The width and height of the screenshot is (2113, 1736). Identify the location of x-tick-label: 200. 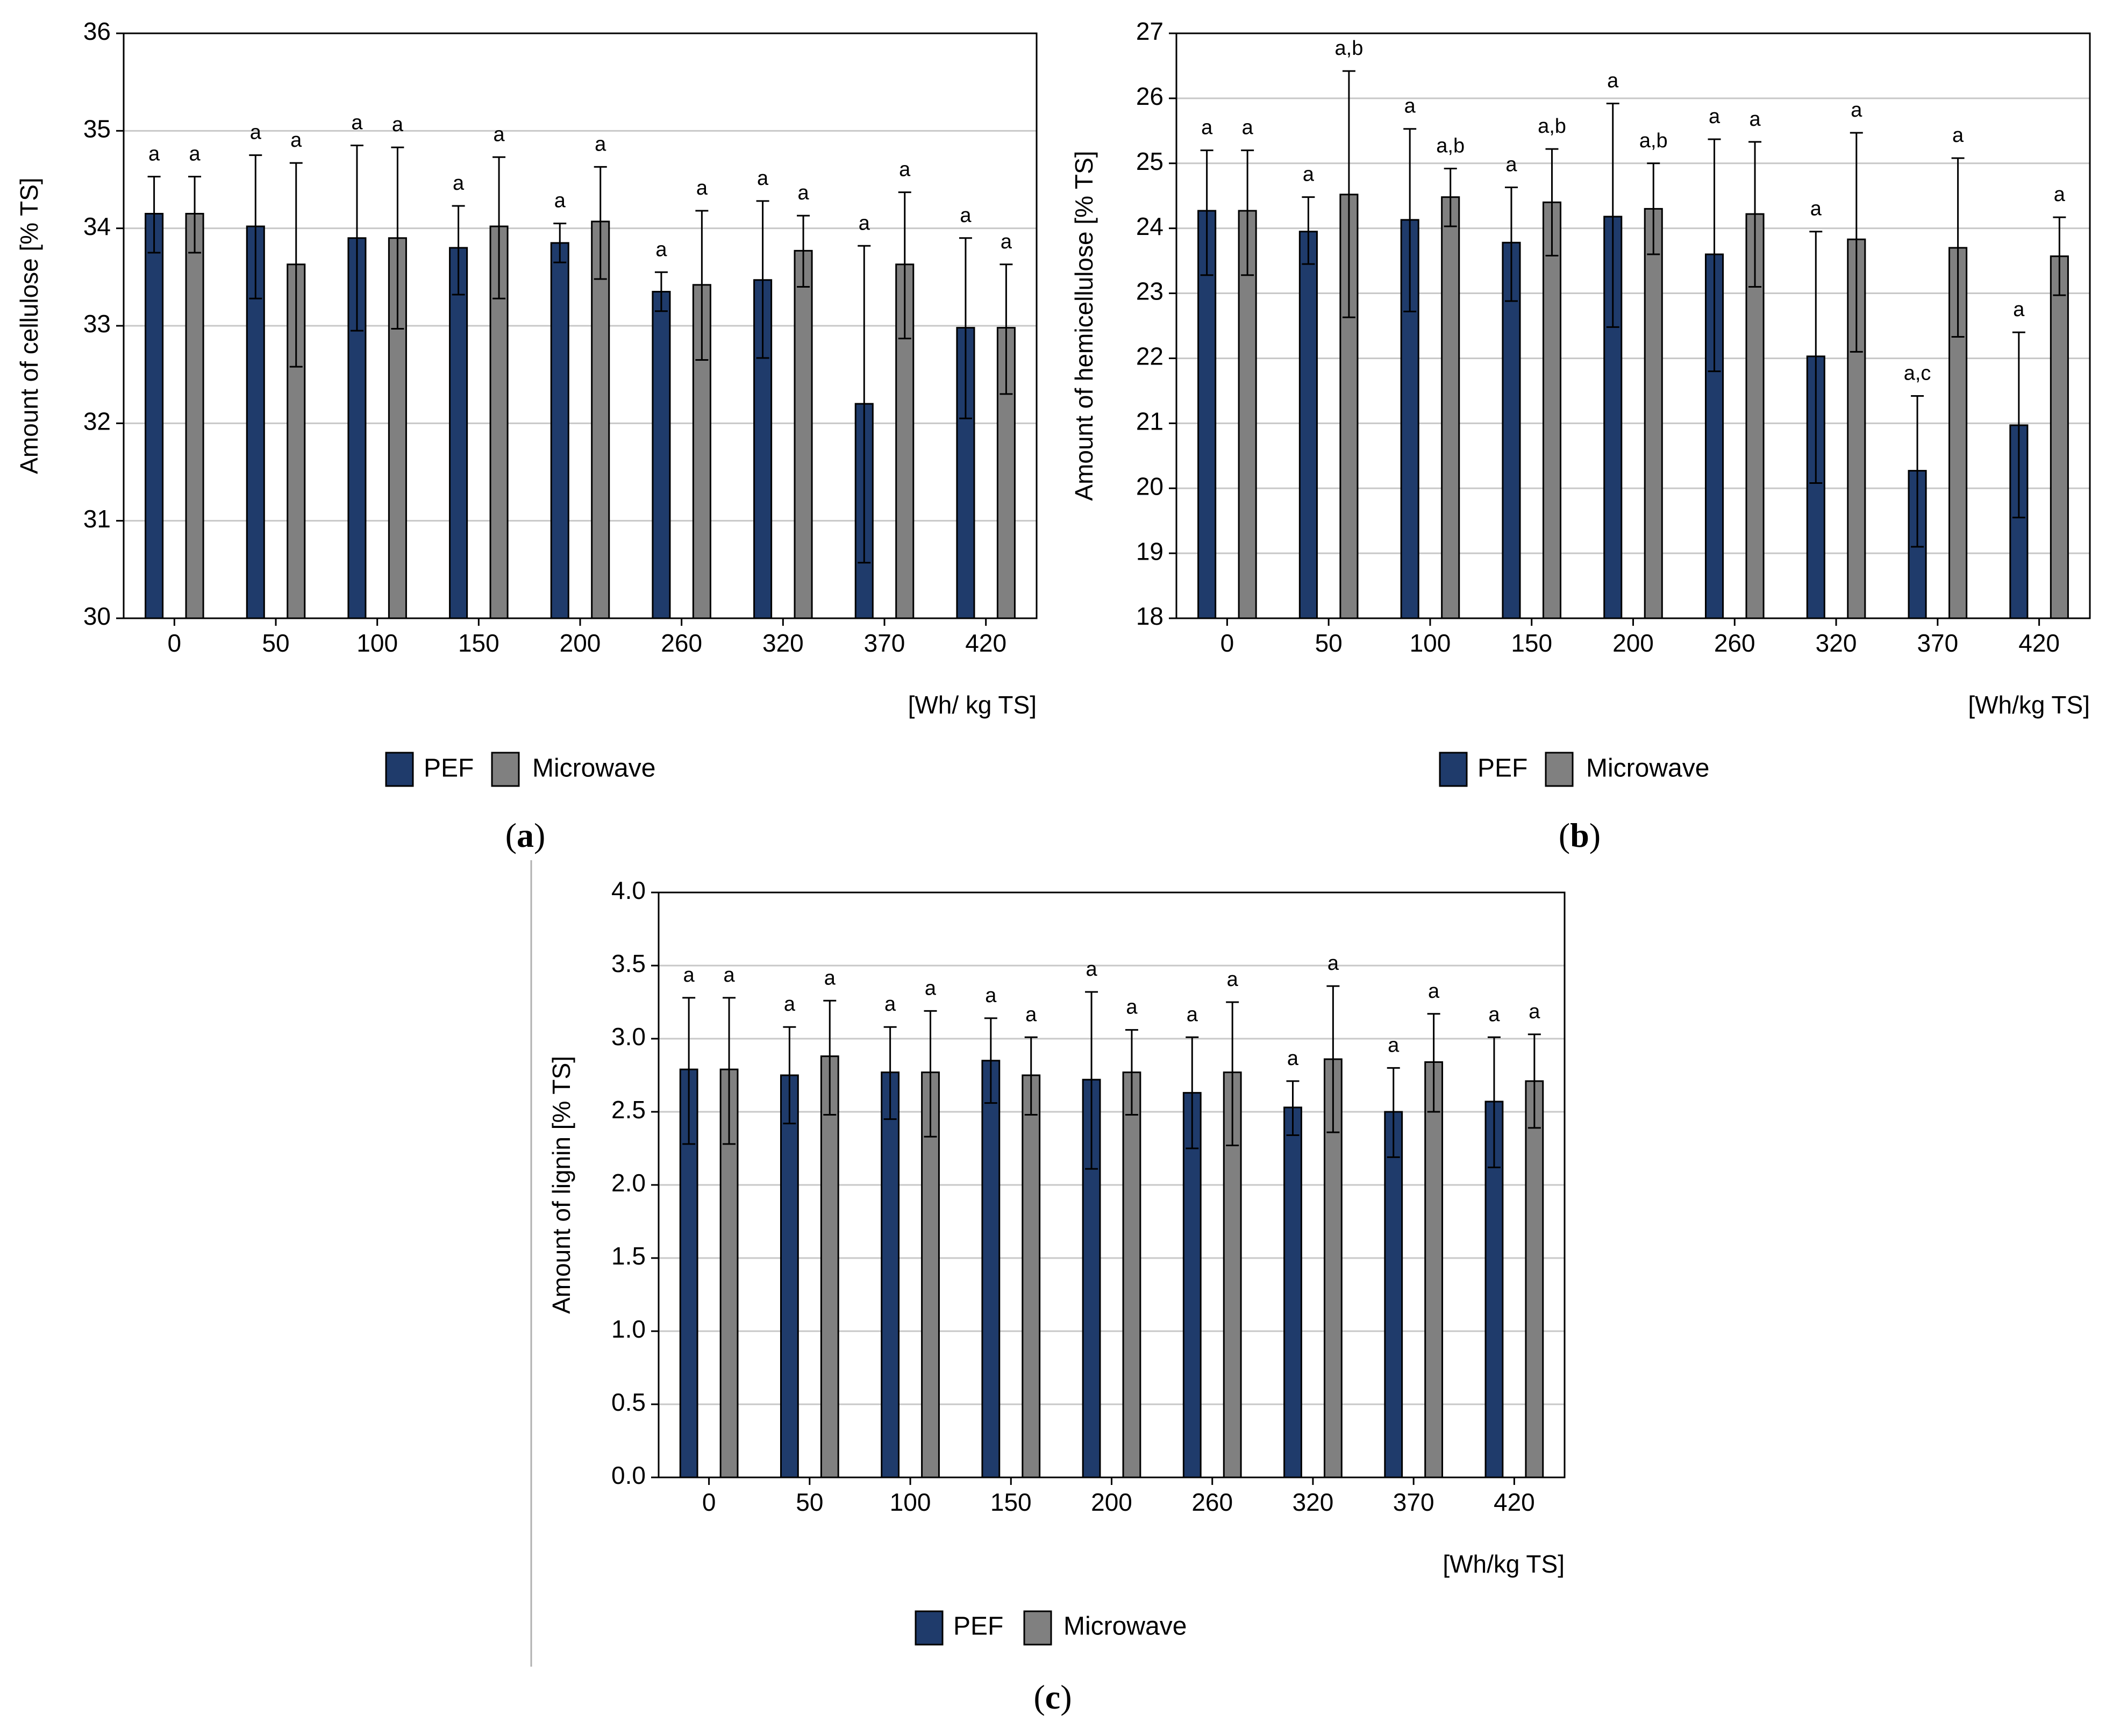
(580, 643).